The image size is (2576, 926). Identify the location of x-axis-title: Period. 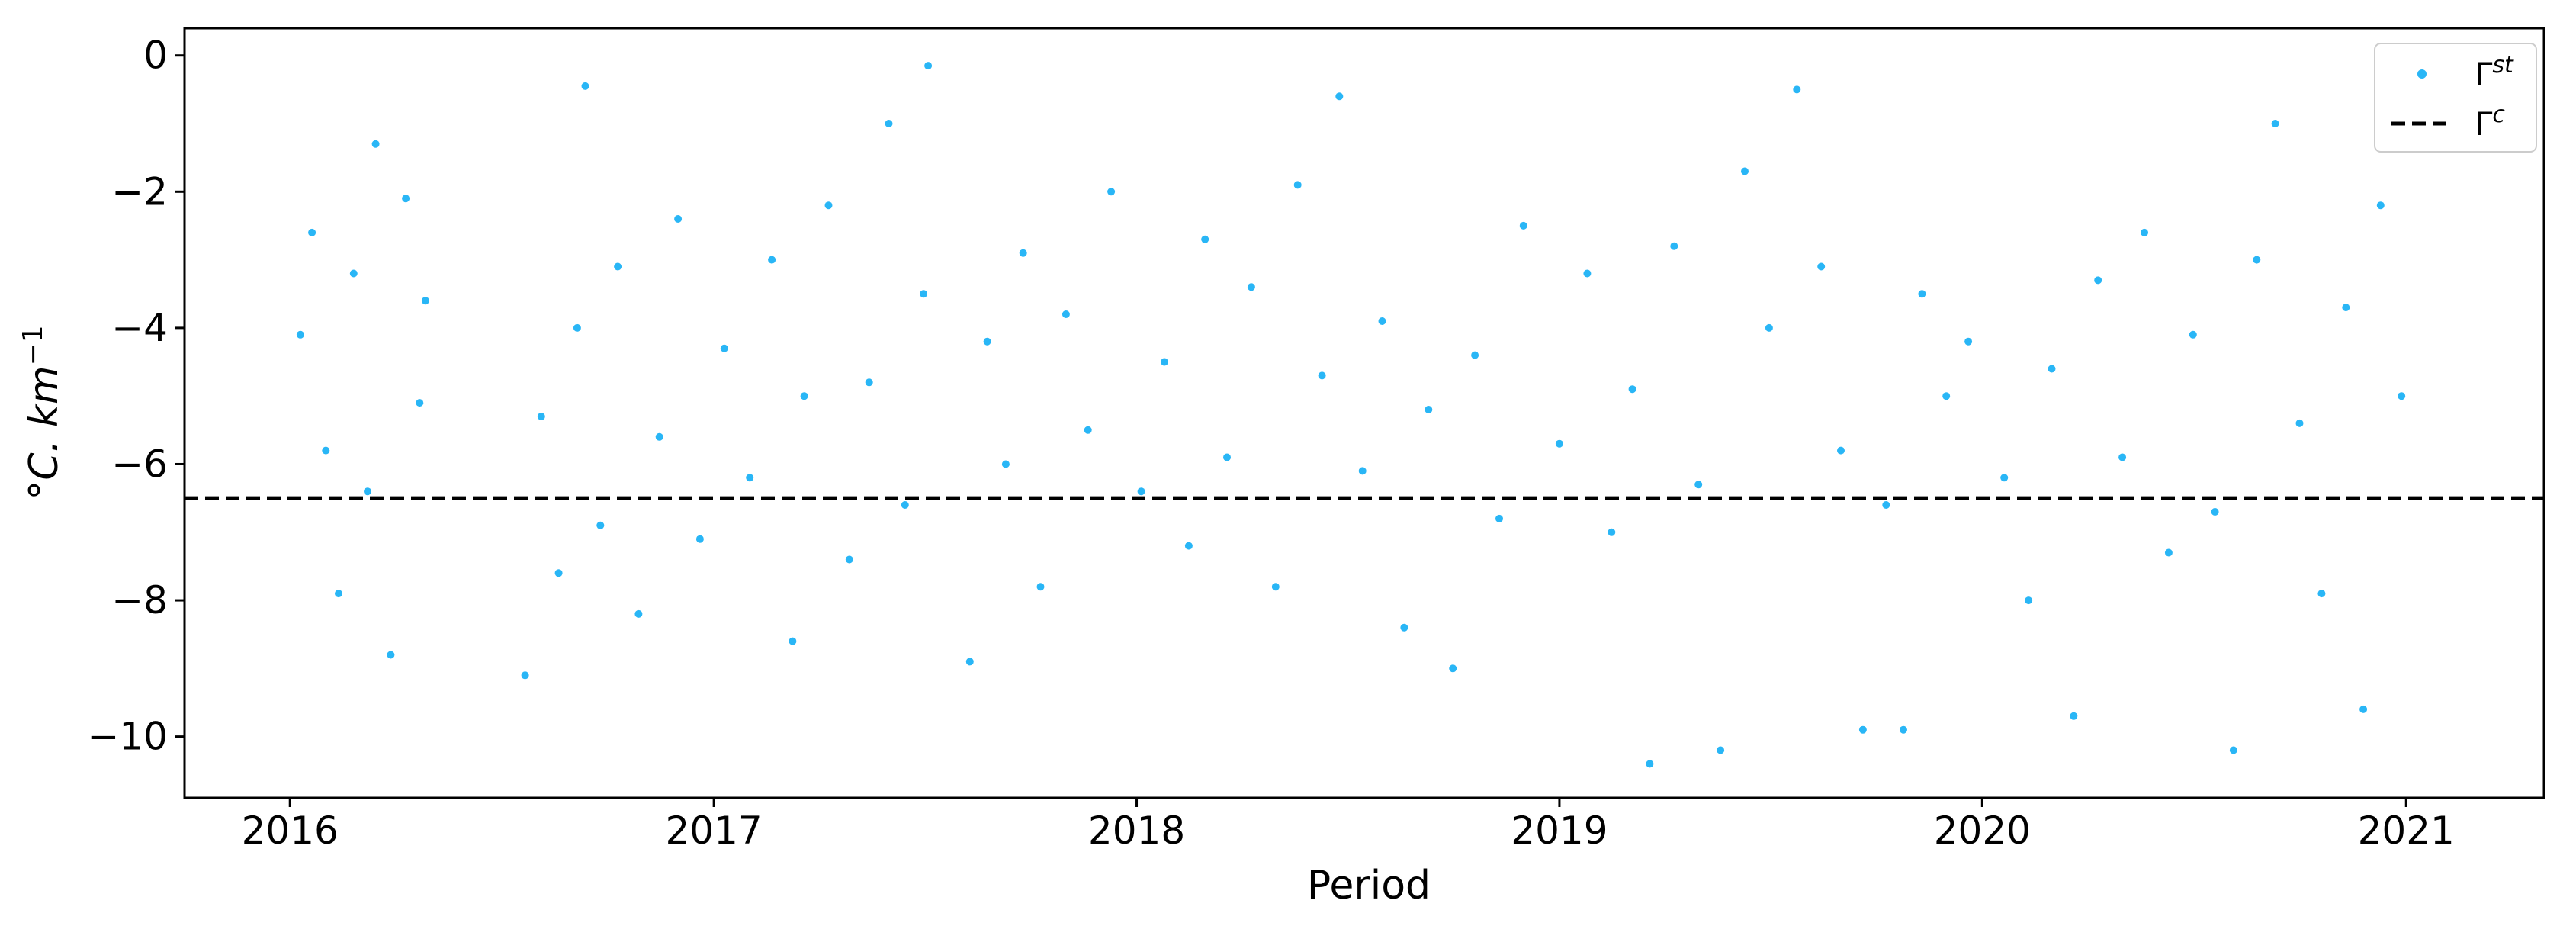
(1369, 885).